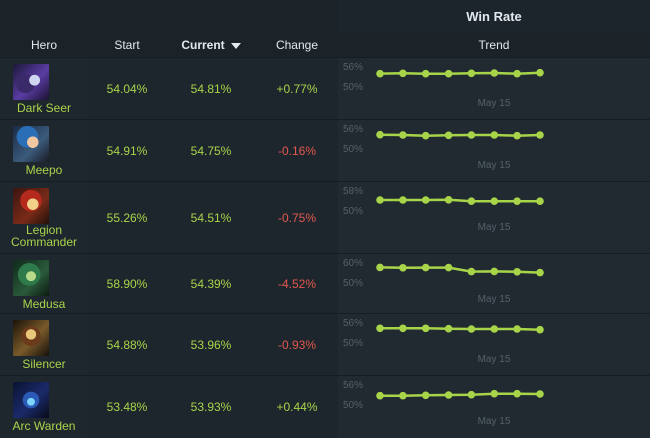 This screenshot has width=650, height=438. Describe the element at coordinates (297, 151) in the screenshot. I see `change-value: -0.16%` at that location.